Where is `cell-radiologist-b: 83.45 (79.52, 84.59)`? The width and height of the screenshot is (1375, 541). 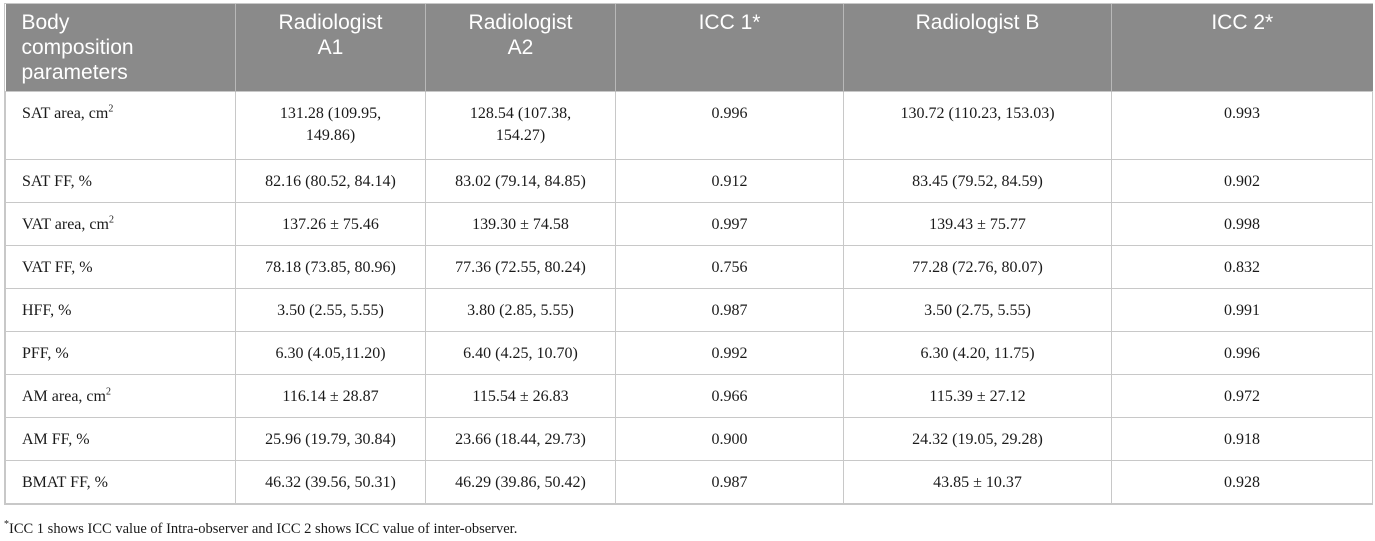 cell-radiologist-b: 83.45 (79.52, 84.59) is located at coordinates (977, 181).